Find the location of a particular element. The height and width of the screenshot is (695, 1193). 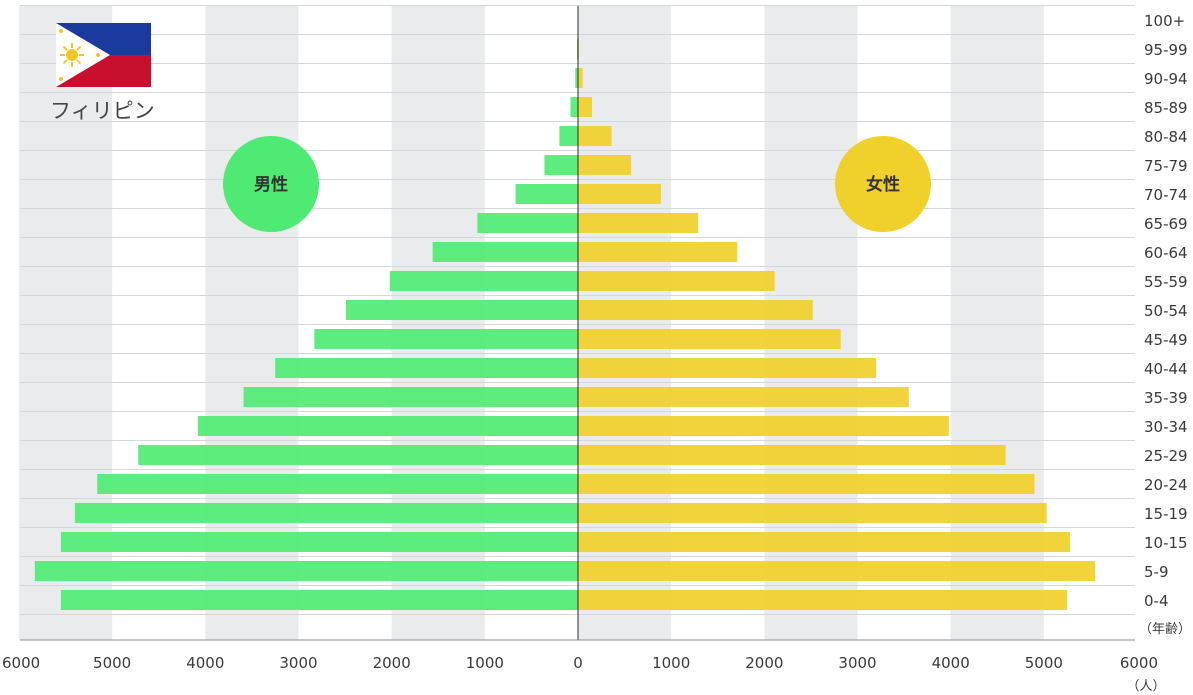

age-label: 40-44 is located at coordinates (1166, 369).